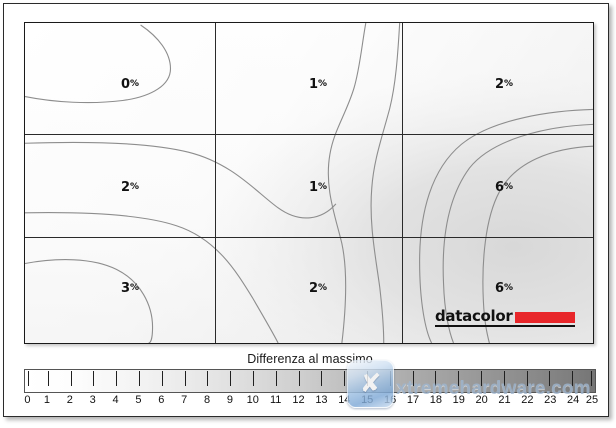 The image size is (616, 428). I want to click on colorbar-tick-label: 22, so click(527, 400).